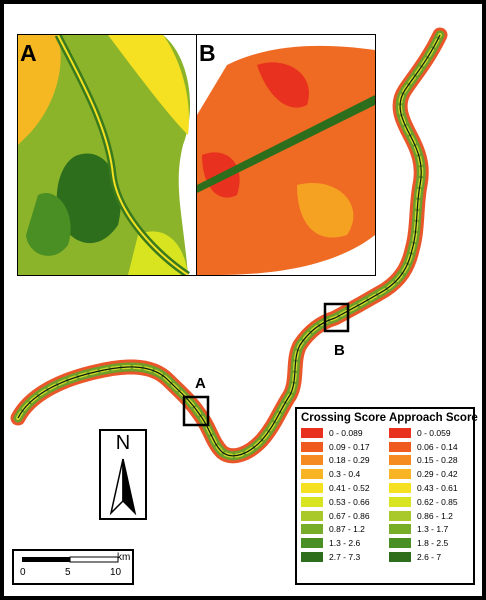  Describe the element at coordinates (437, 488) in the screenshot. I see `legend-approach-class-label: 0.43 - 0.61` at that location.